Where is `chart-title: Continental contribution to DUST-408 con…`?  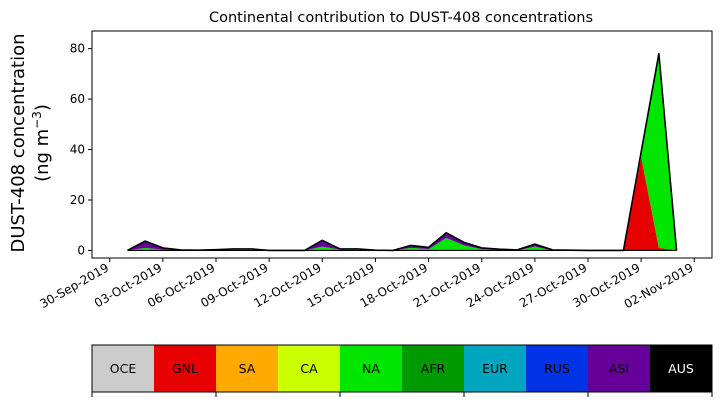 chart-title: Continental contribution to DUST-408 con… is located at coordinates (401, 18).